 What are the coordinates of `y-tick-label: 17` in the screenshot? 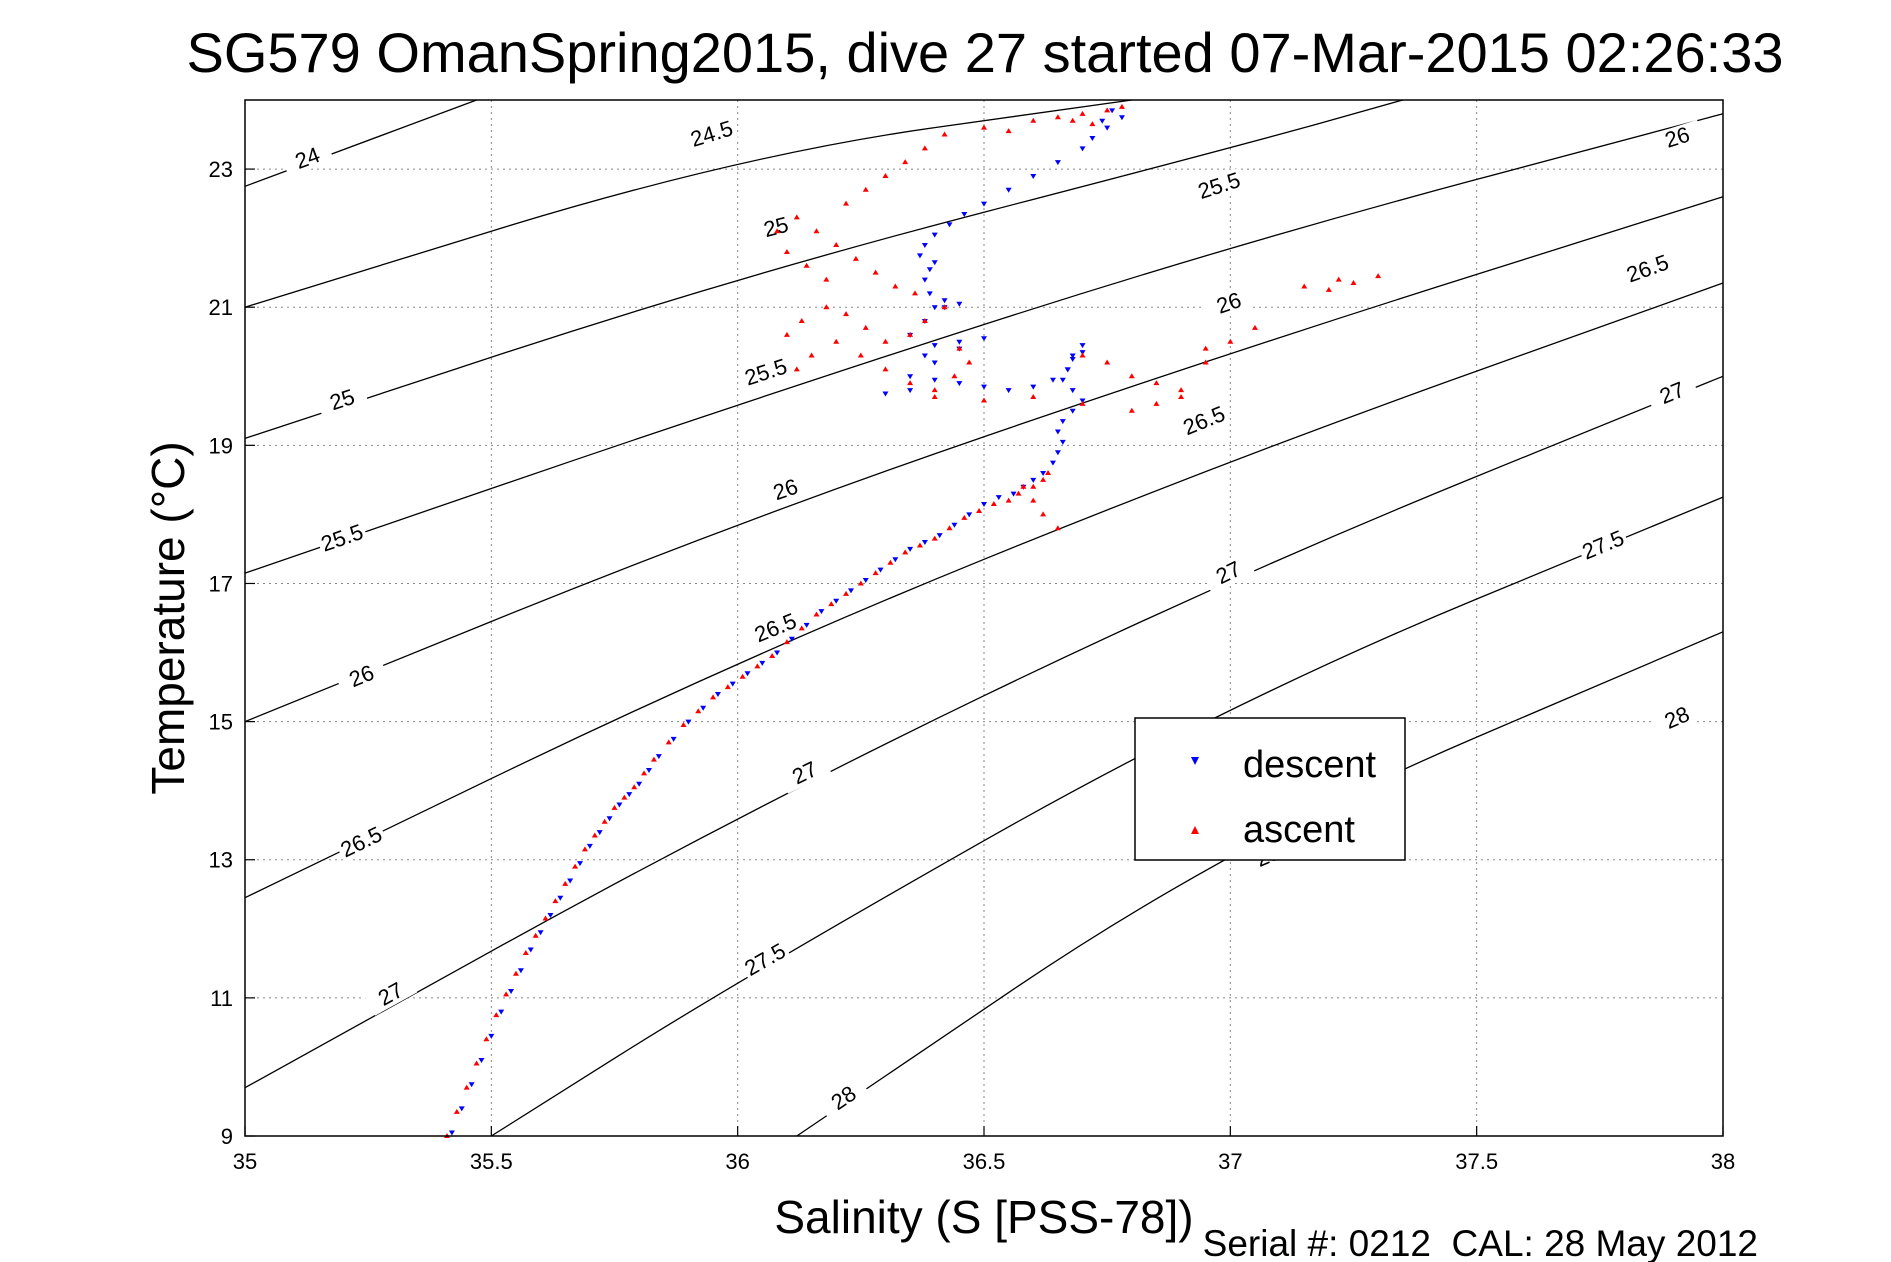 It's located at (221, 583).